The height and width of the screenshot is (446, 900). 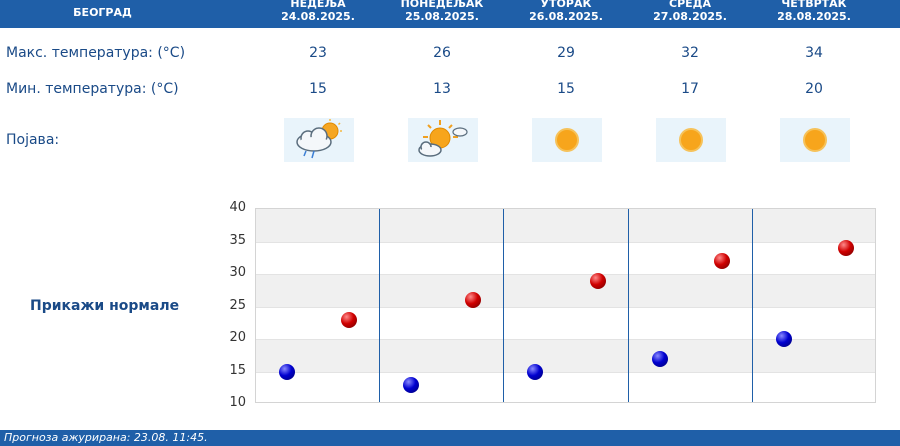 I want to click on y-tick-label: 30, so click(x=237, y=272).